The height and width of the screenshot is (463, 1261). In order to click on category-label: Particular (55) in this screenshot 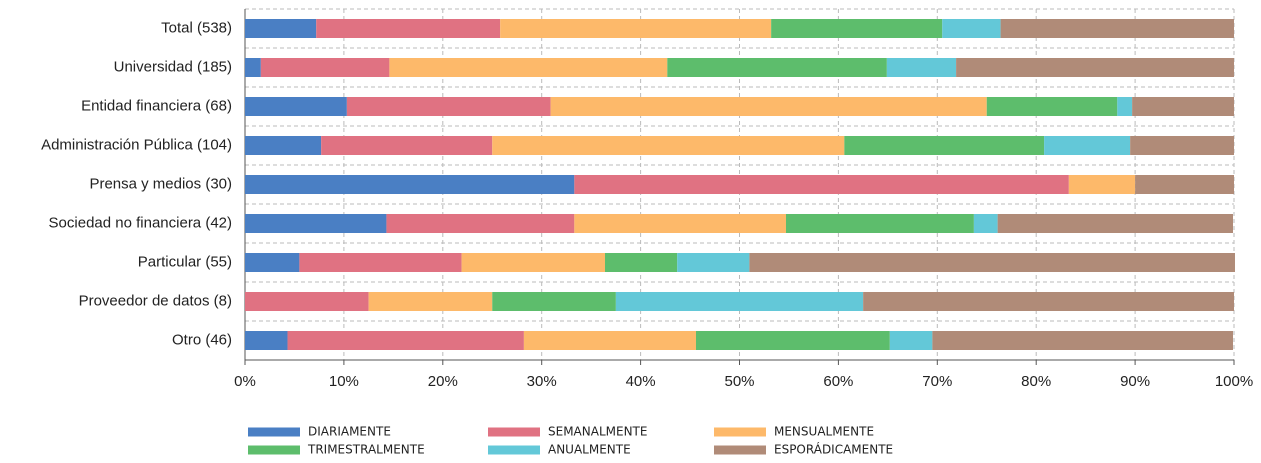, I will do `click(185, 261)`.